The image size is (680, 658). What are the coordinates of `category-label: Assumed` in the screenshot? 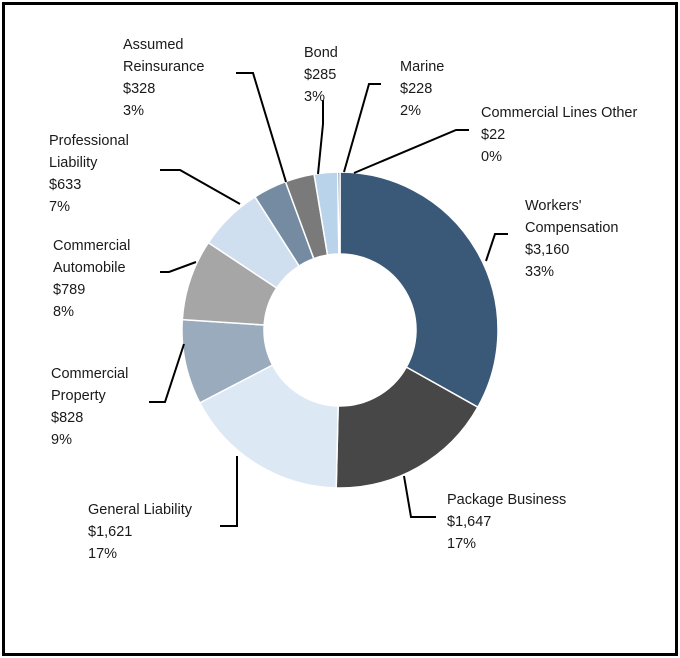 It's located at (153, 45).